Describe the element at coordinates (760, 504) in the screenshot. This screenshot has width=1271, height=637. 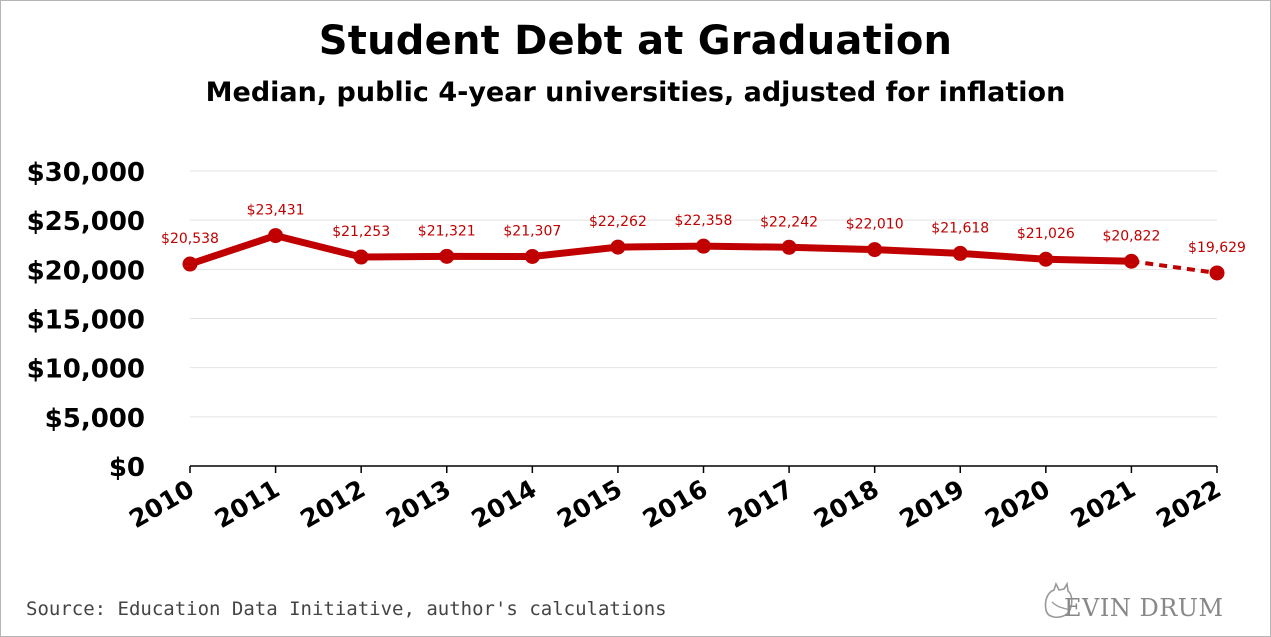
I see `x-tick-label: 2017` at that location.